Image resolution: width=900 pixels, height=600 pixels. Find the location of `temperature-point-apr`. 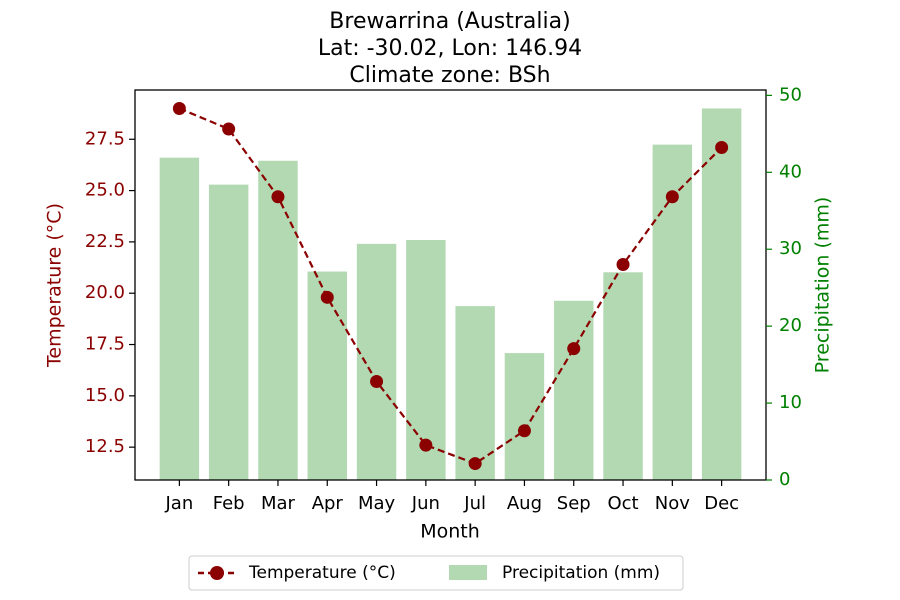

temperature-point-apr is located at coordinates (327, 297).